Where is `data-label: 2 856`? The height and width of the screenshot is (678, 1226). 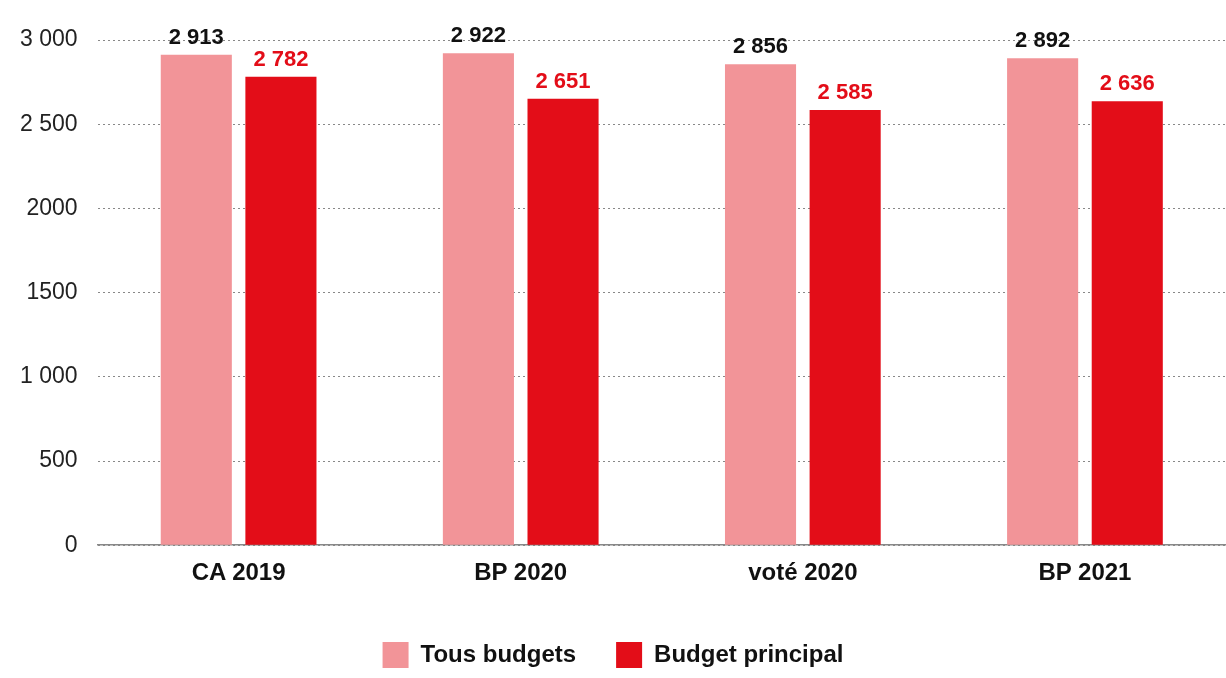
data-label: 2 856 is located at coordinates (760, 46).